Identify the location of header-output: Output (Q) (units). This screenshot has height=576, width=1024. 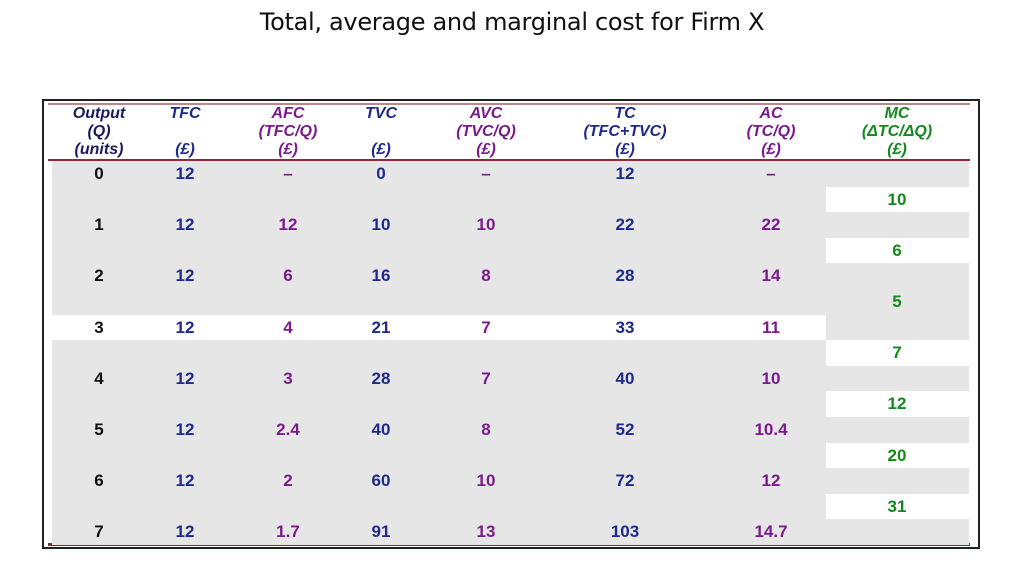
(99, 132).